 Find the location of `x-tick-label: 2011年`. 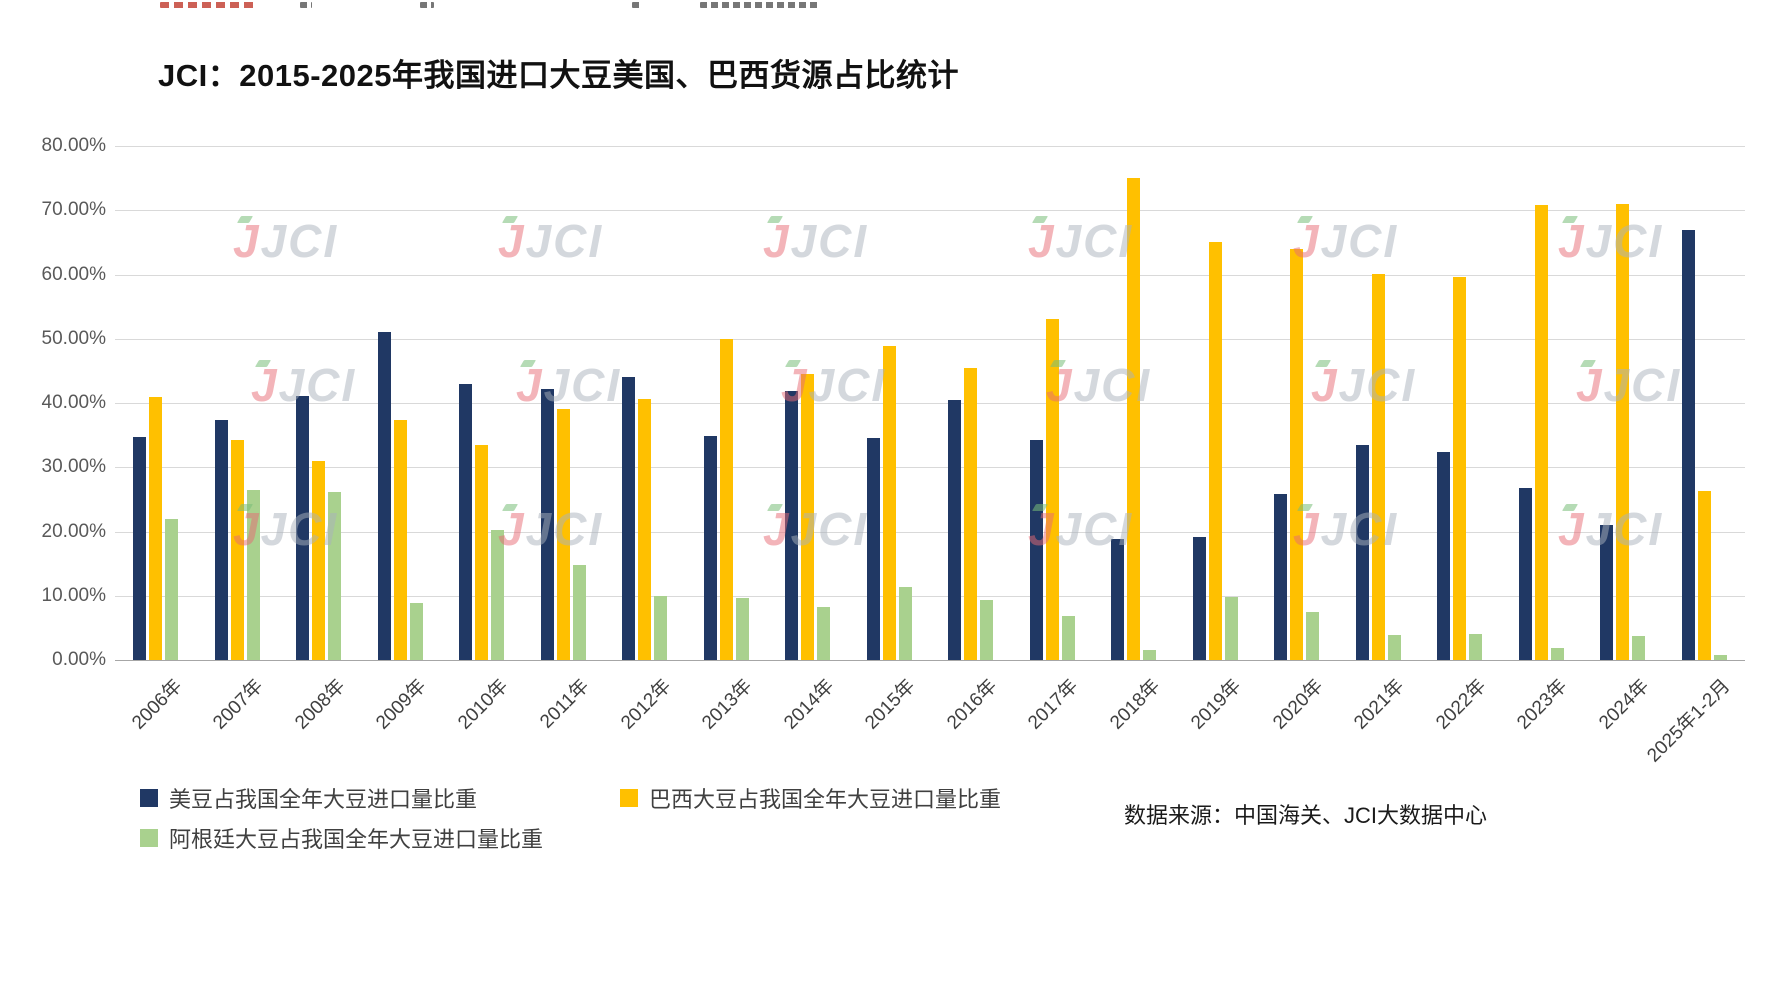

x-tick-label: 2011年 is located at coordinates (565, 704).